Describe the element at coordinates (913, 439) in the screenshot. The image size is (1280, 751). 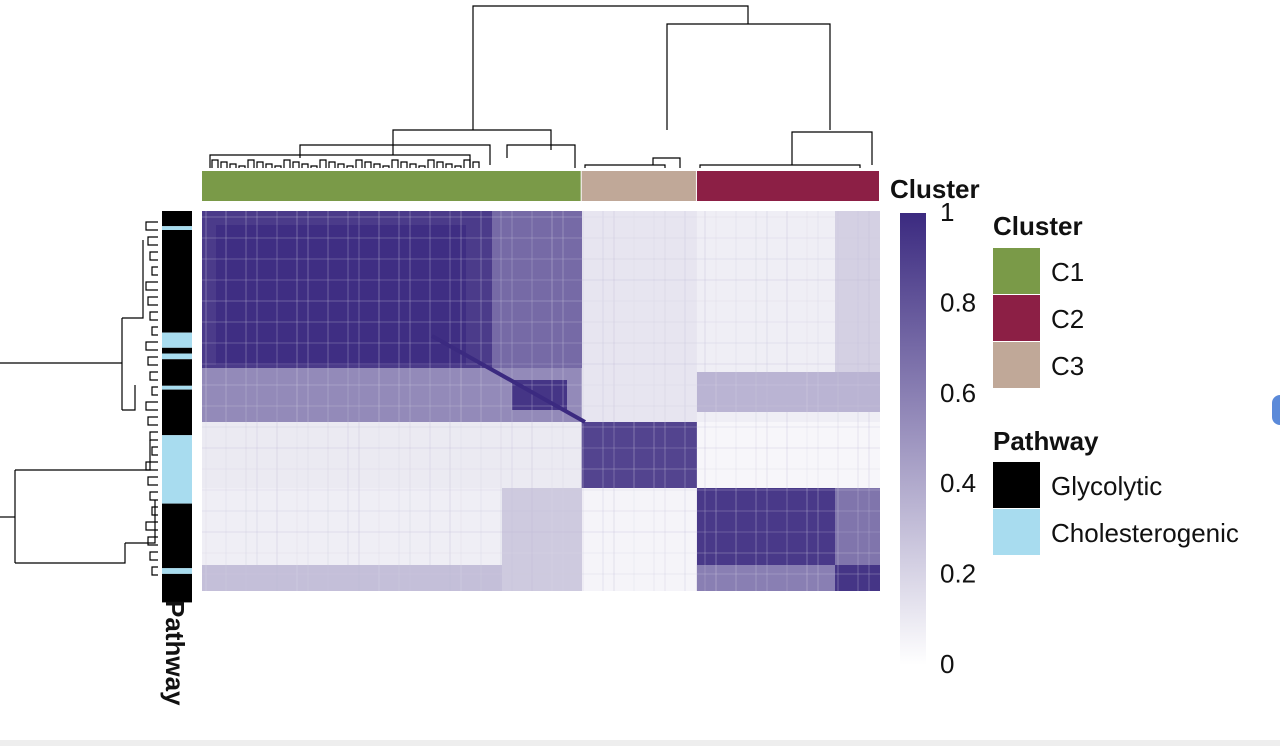
I see `color-scale-gradient` at that location.